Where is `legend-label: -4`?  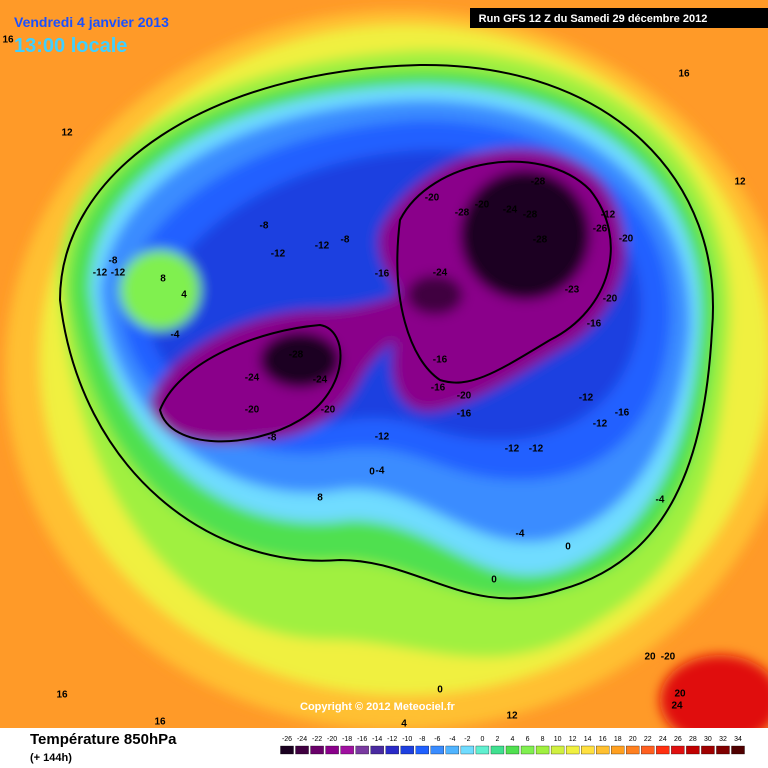
legend-label: -4 is located at coordinates (452, 739).